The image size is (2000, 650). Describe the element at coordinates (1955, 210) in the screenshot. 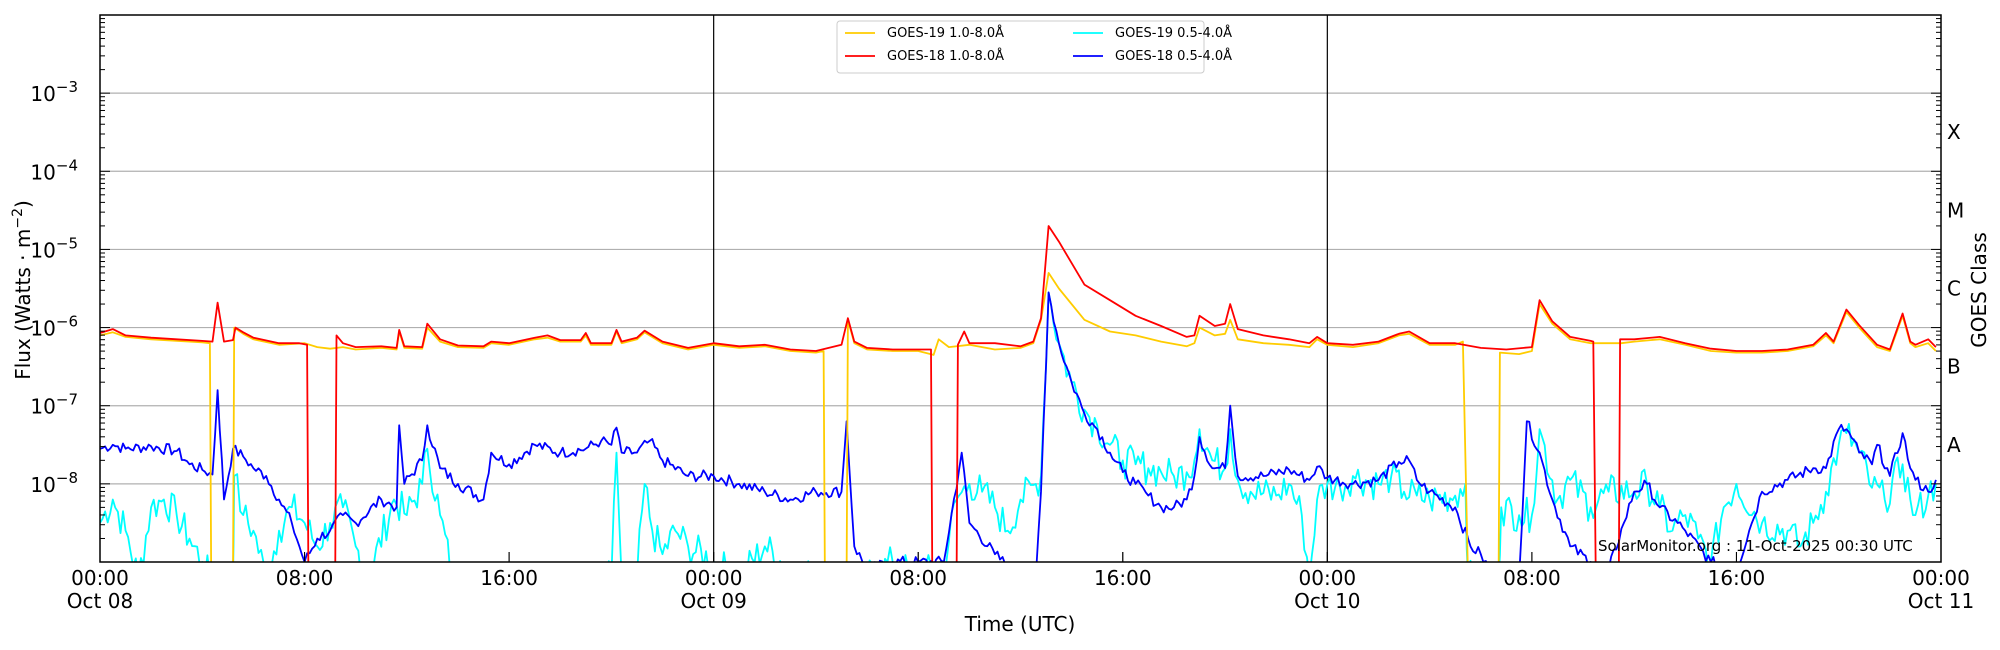

I see `goes-class-label: M` at that location.